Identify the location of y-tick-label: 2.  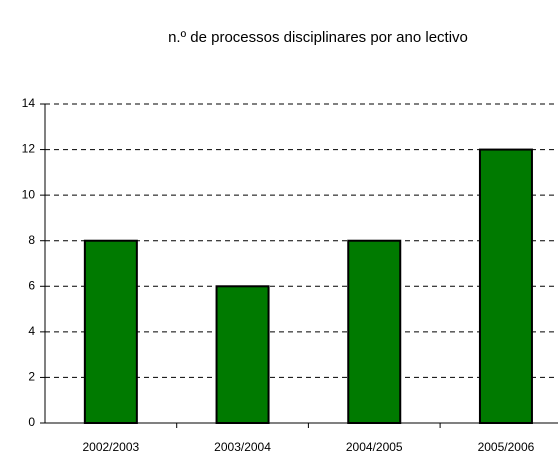
(31, 377).